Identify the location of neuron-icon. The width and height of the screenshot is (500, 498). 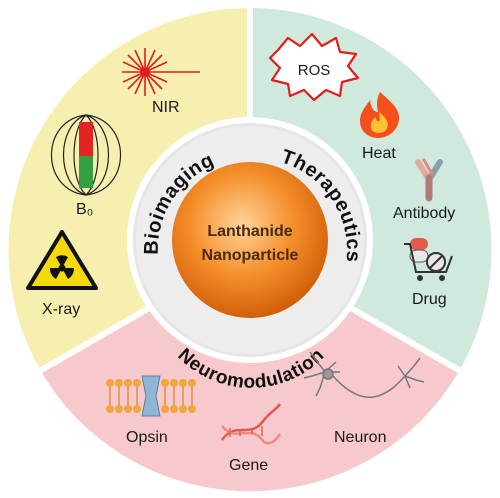
(364, 374).